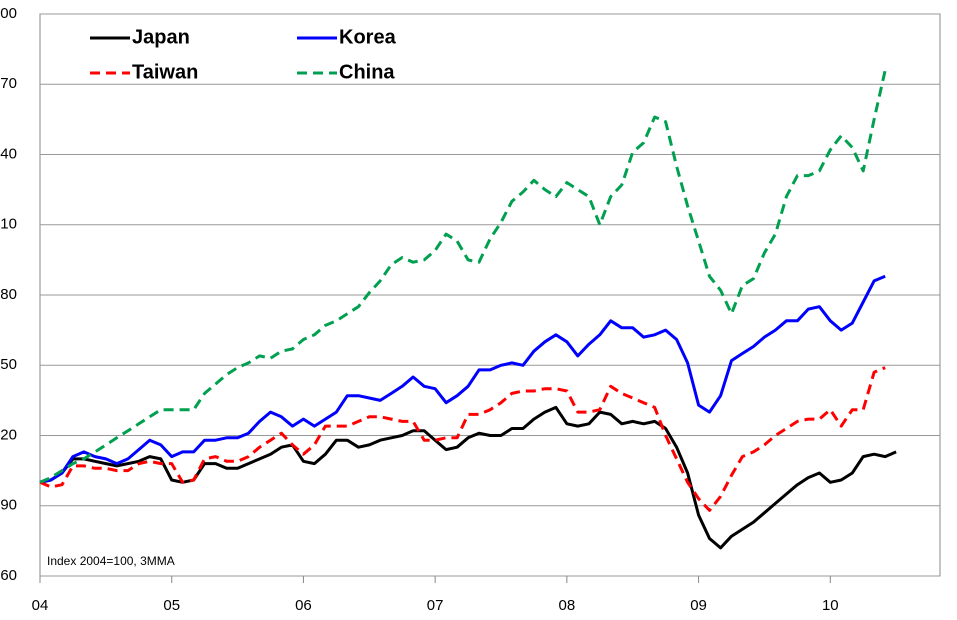 The width and height of the screenshot is (957, 620). Describe the element at coordinates (161, 37) in the screenshot. I see `legend-label: Japan` at that location.